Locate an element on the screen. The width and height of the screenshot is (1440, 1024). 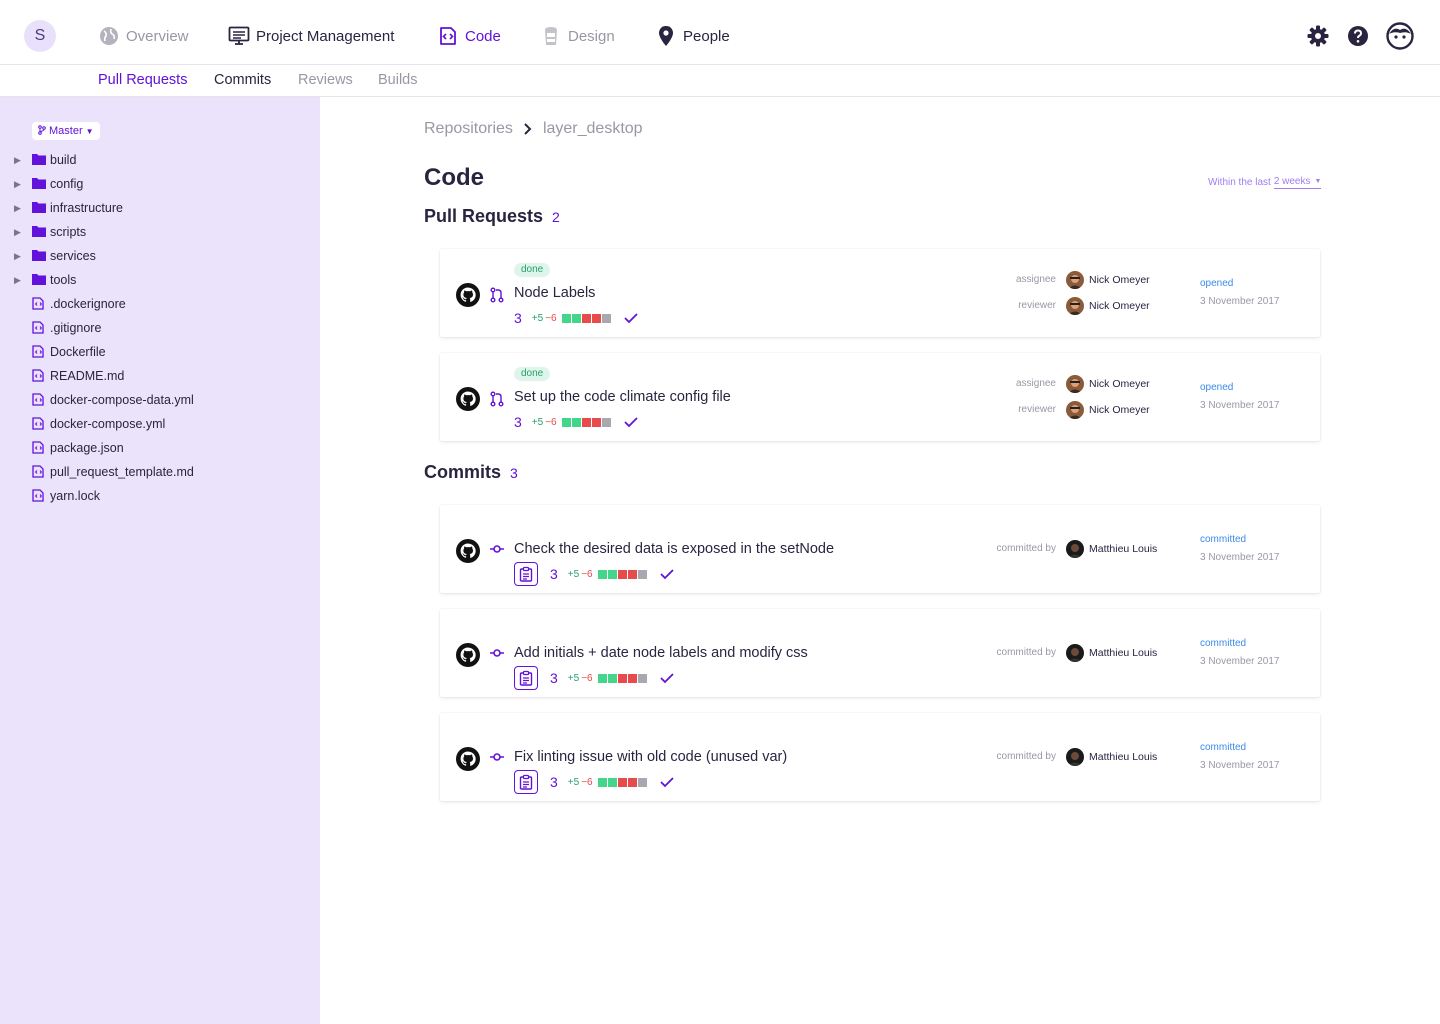
tree-file: Dockerfile is located at coordinates (160, 352).